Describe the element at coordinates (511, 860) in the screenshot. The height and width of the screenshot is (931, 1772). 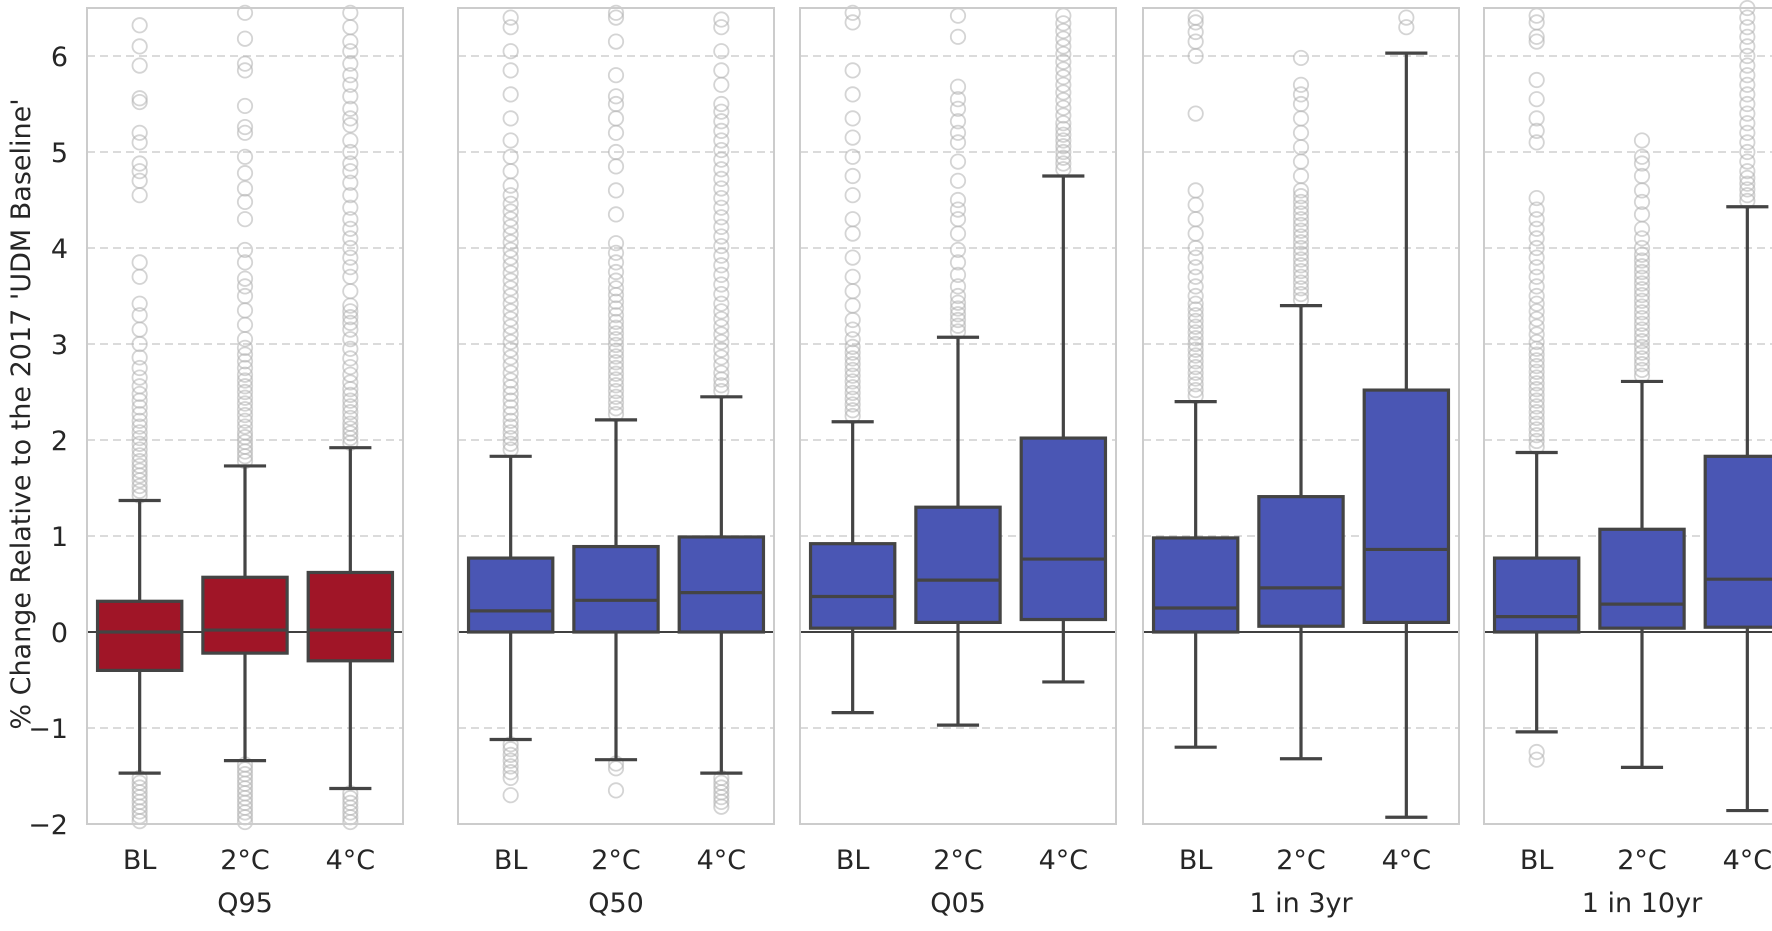
I see `x-tick-label: BL` at that location.